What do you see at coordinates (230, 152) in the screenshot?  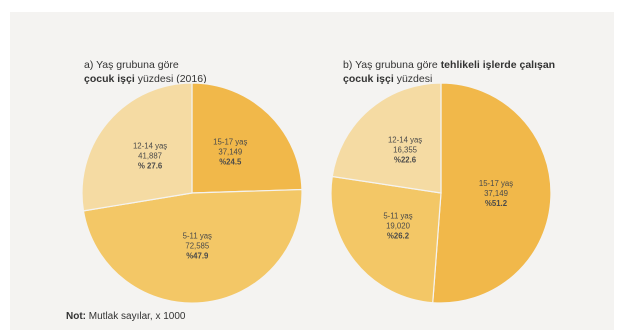 I see `chart-a-slice-0-count-label: 37,149` at bounding box center [230, 152].